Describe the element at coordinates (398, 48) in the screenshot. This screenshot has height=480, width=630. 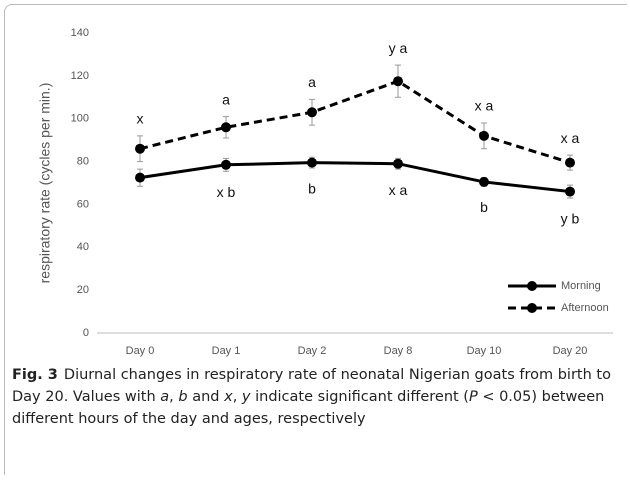
I see `annotation: y a` at that location.